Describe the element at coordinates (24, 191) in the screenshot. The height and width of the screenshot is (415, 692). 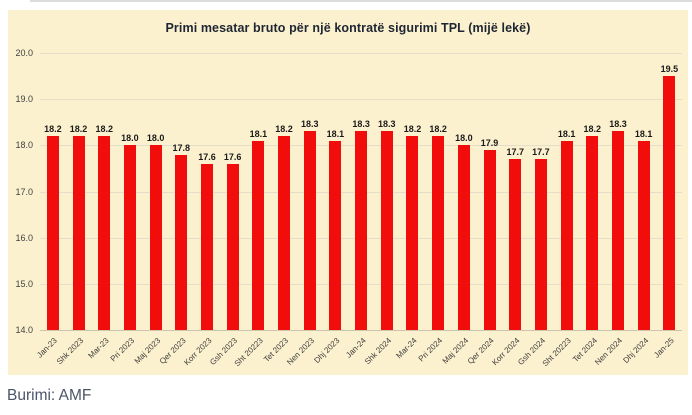
I see `y-tick-label: 17.0` at that location.